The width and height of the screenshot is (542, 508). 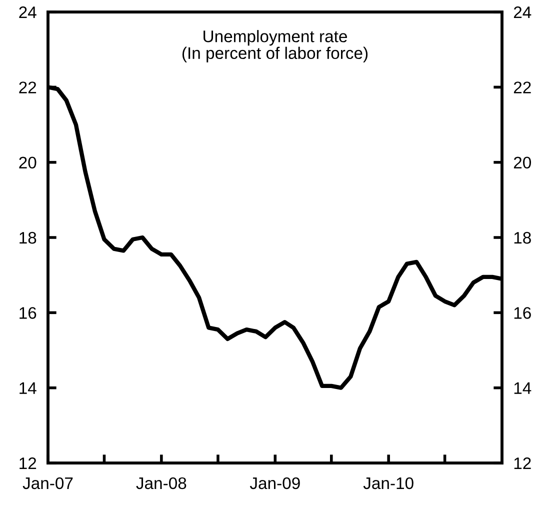 I want to click on x-tick-label: Jan-08, so click(x=161, y=483).